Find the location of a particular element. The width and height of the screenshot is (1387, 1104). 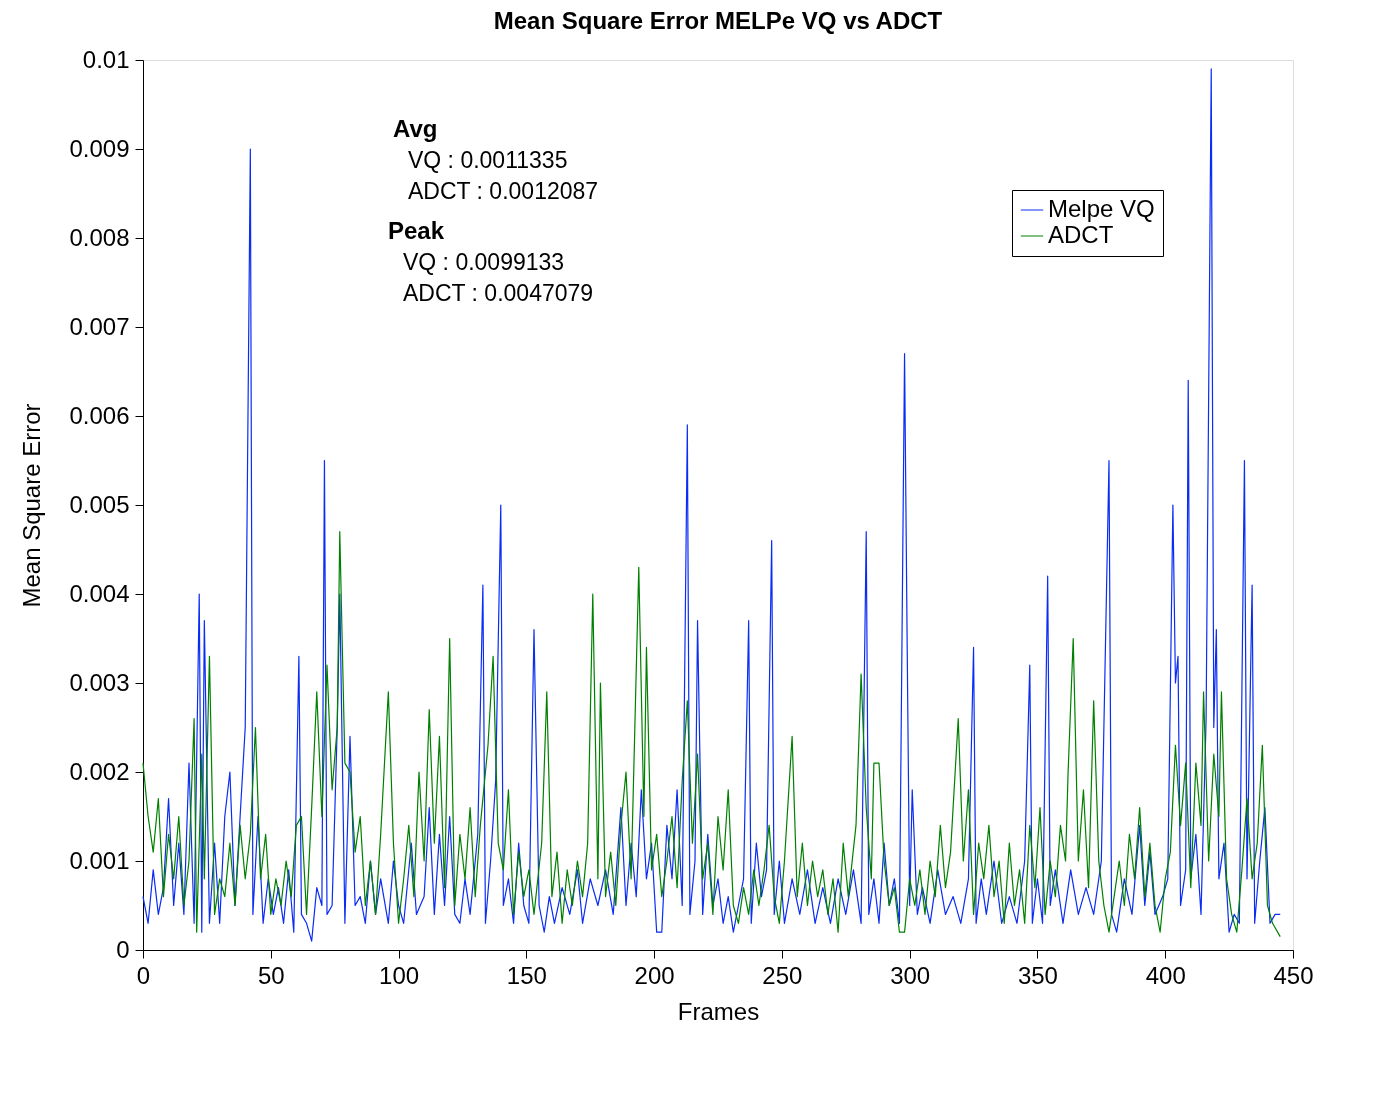

annotation: ADCT : 0.0047079 is located at coordinates (498, 293).